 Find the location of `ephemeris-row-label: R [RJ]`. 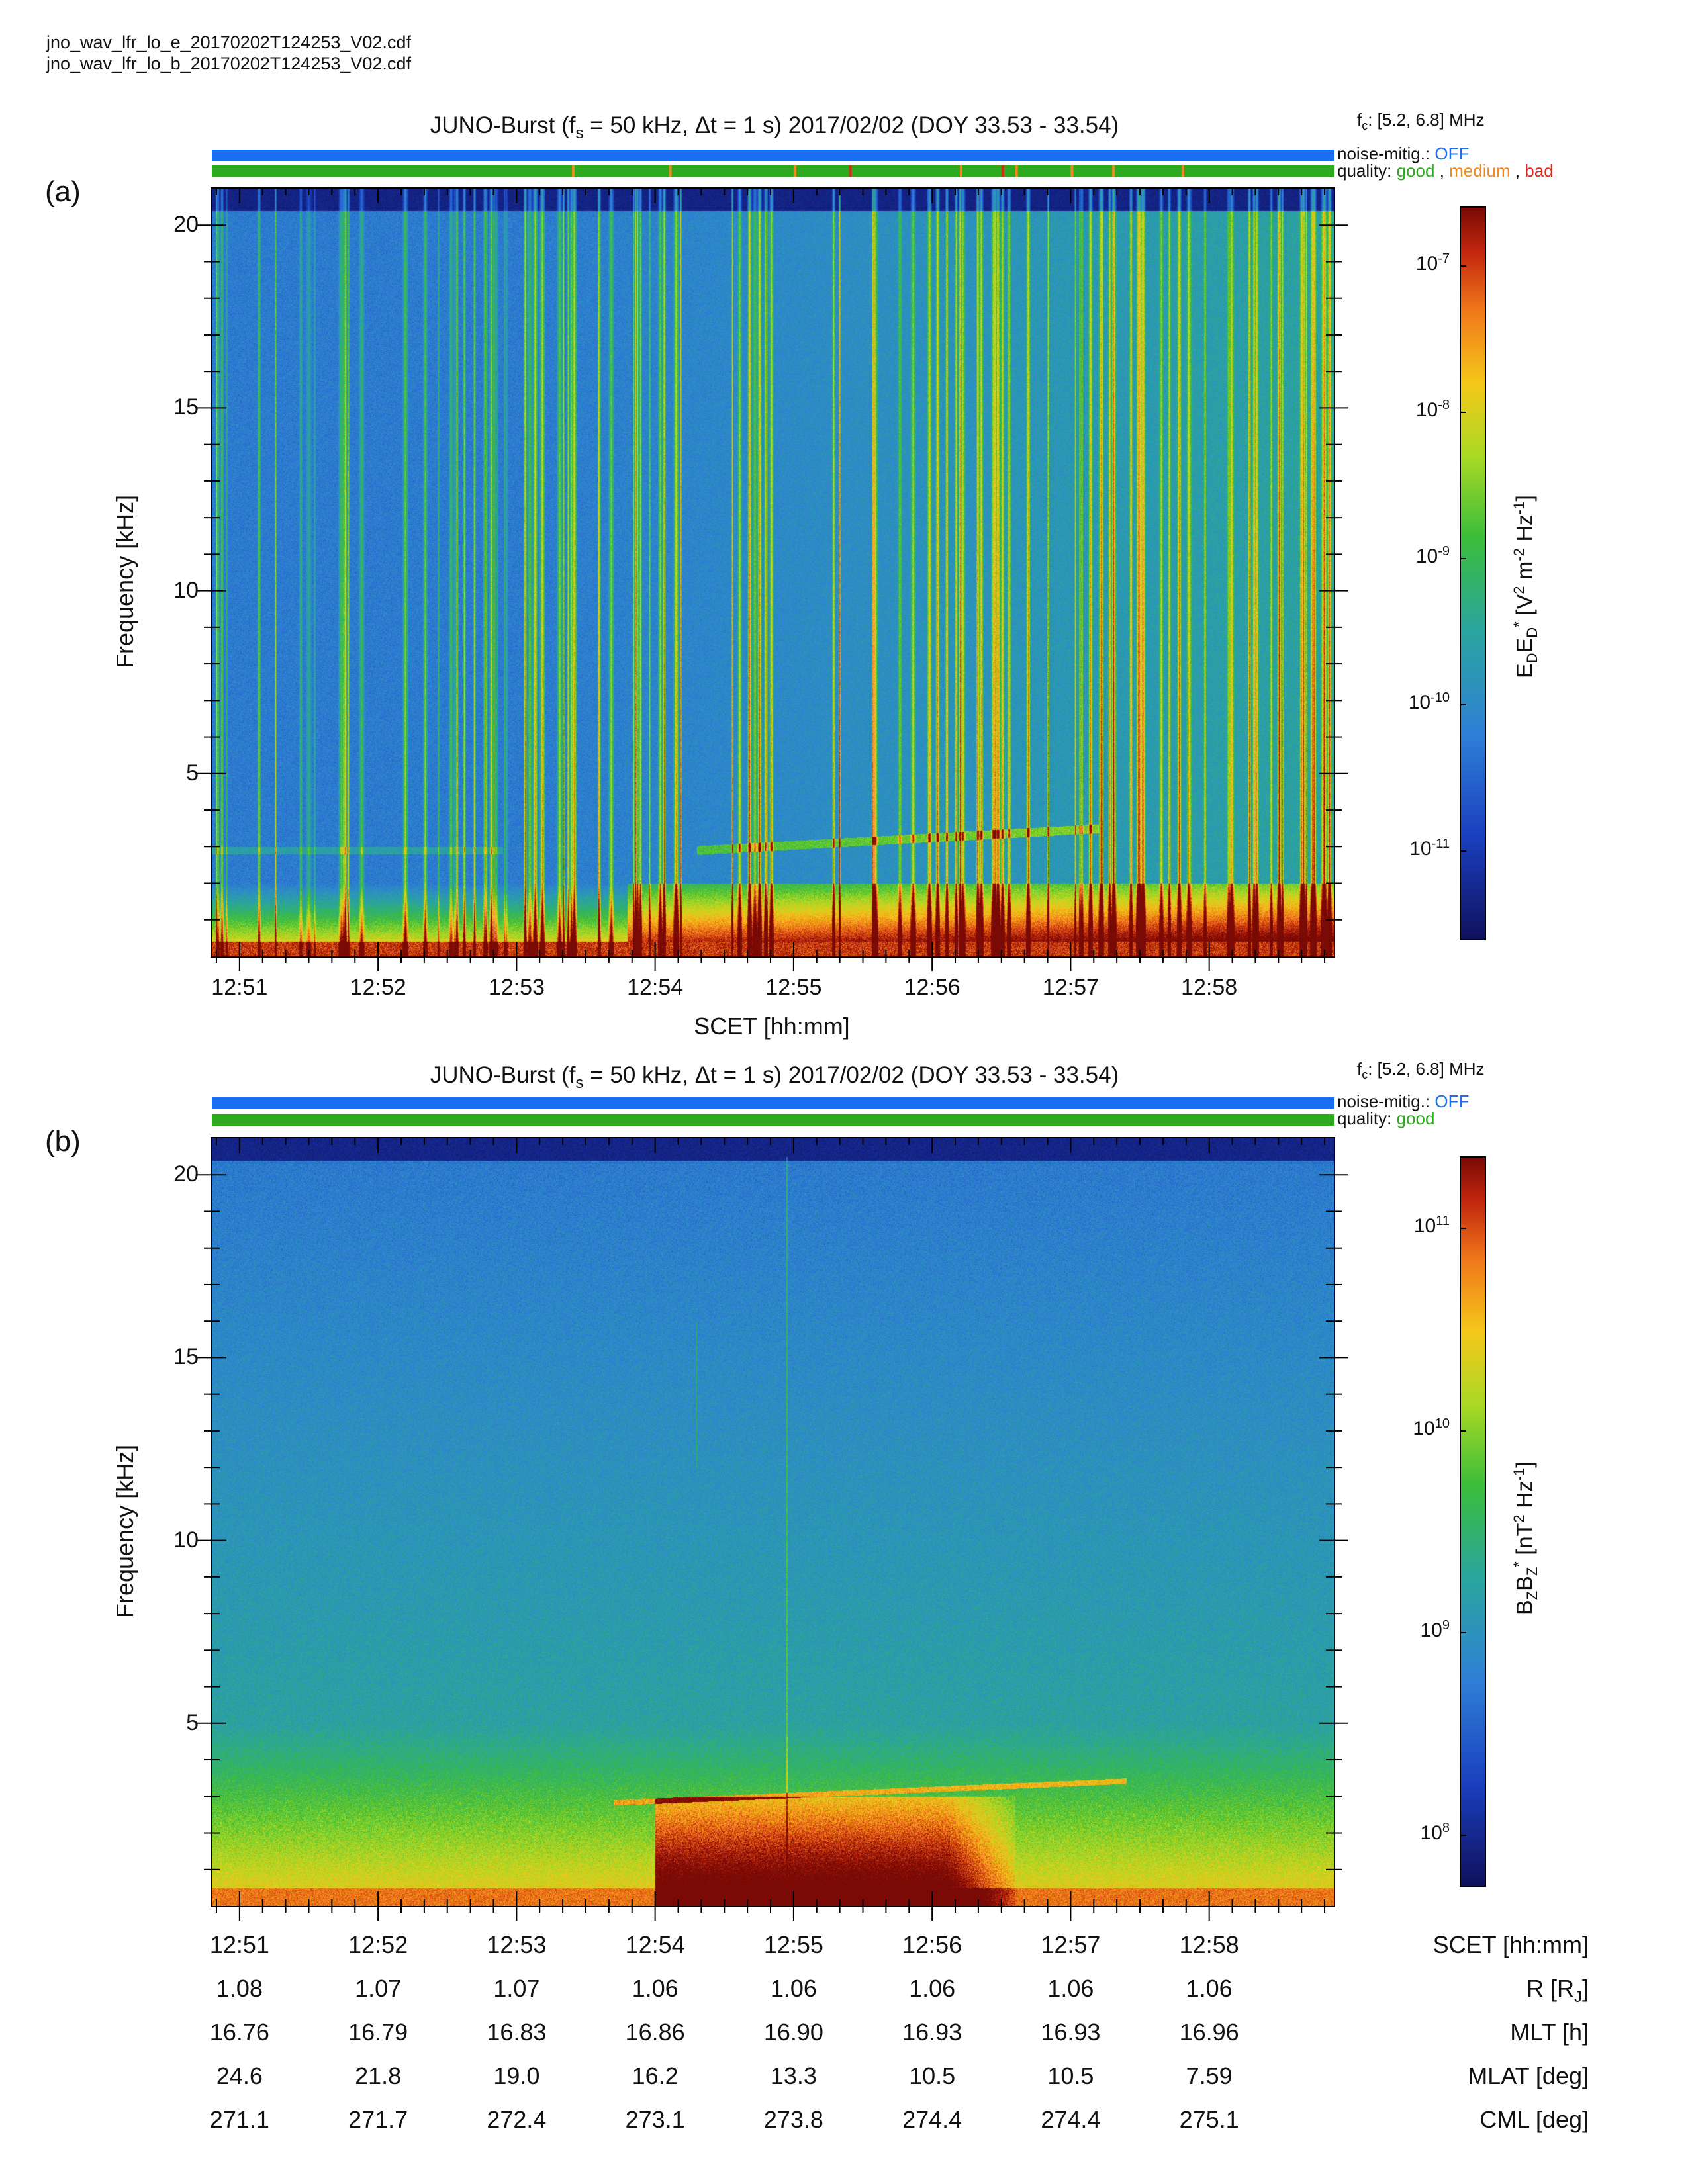

ephemeris-row-label: R [RJ] is located at coordinates (1557, 1991).